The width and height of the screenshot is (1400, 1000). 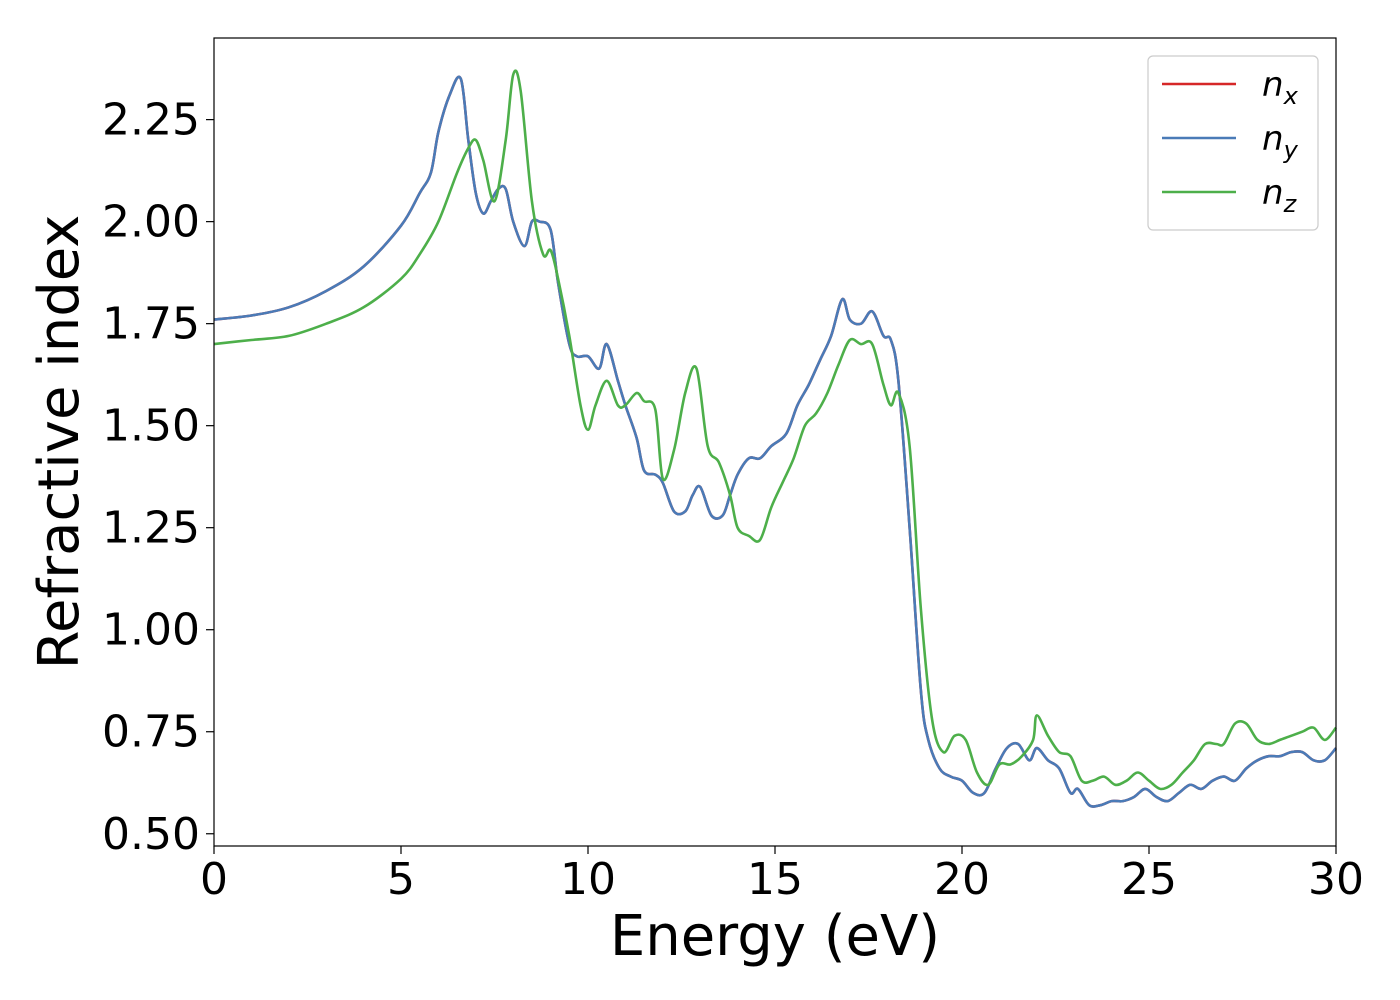 What do you see at coordinates (158, 477) in the screenshot?
I see `y-axis: 0.50 0.75 1.00 1.25 1.50 1.75 2.00 2.25` at bounding box center [158, 477].